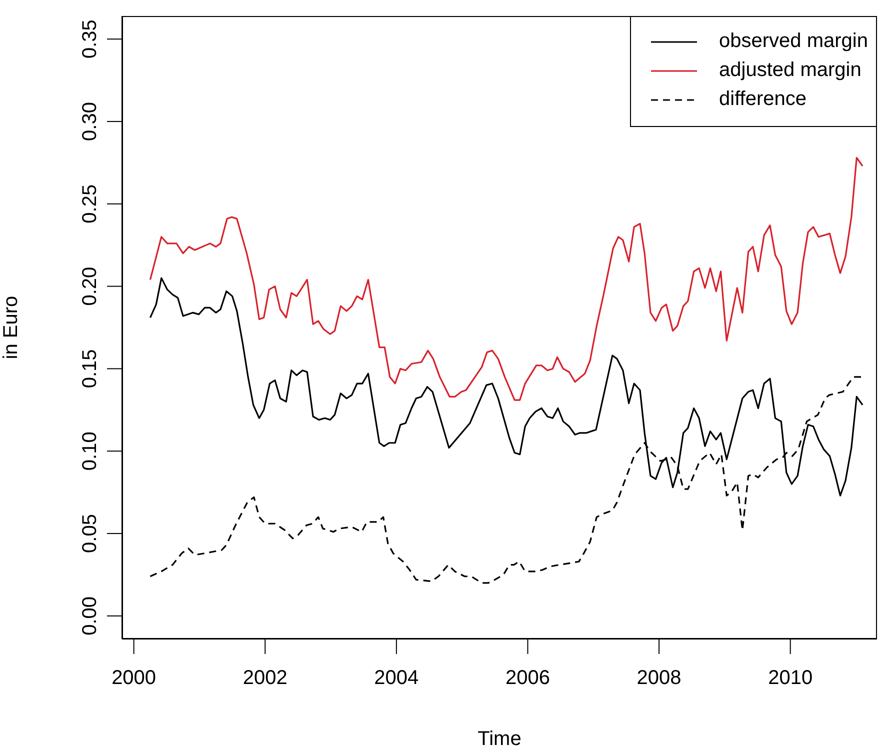  Describe the element at coordinates (790, 678) in the screenshot. I see `x-tick-label: 2010` at that location.